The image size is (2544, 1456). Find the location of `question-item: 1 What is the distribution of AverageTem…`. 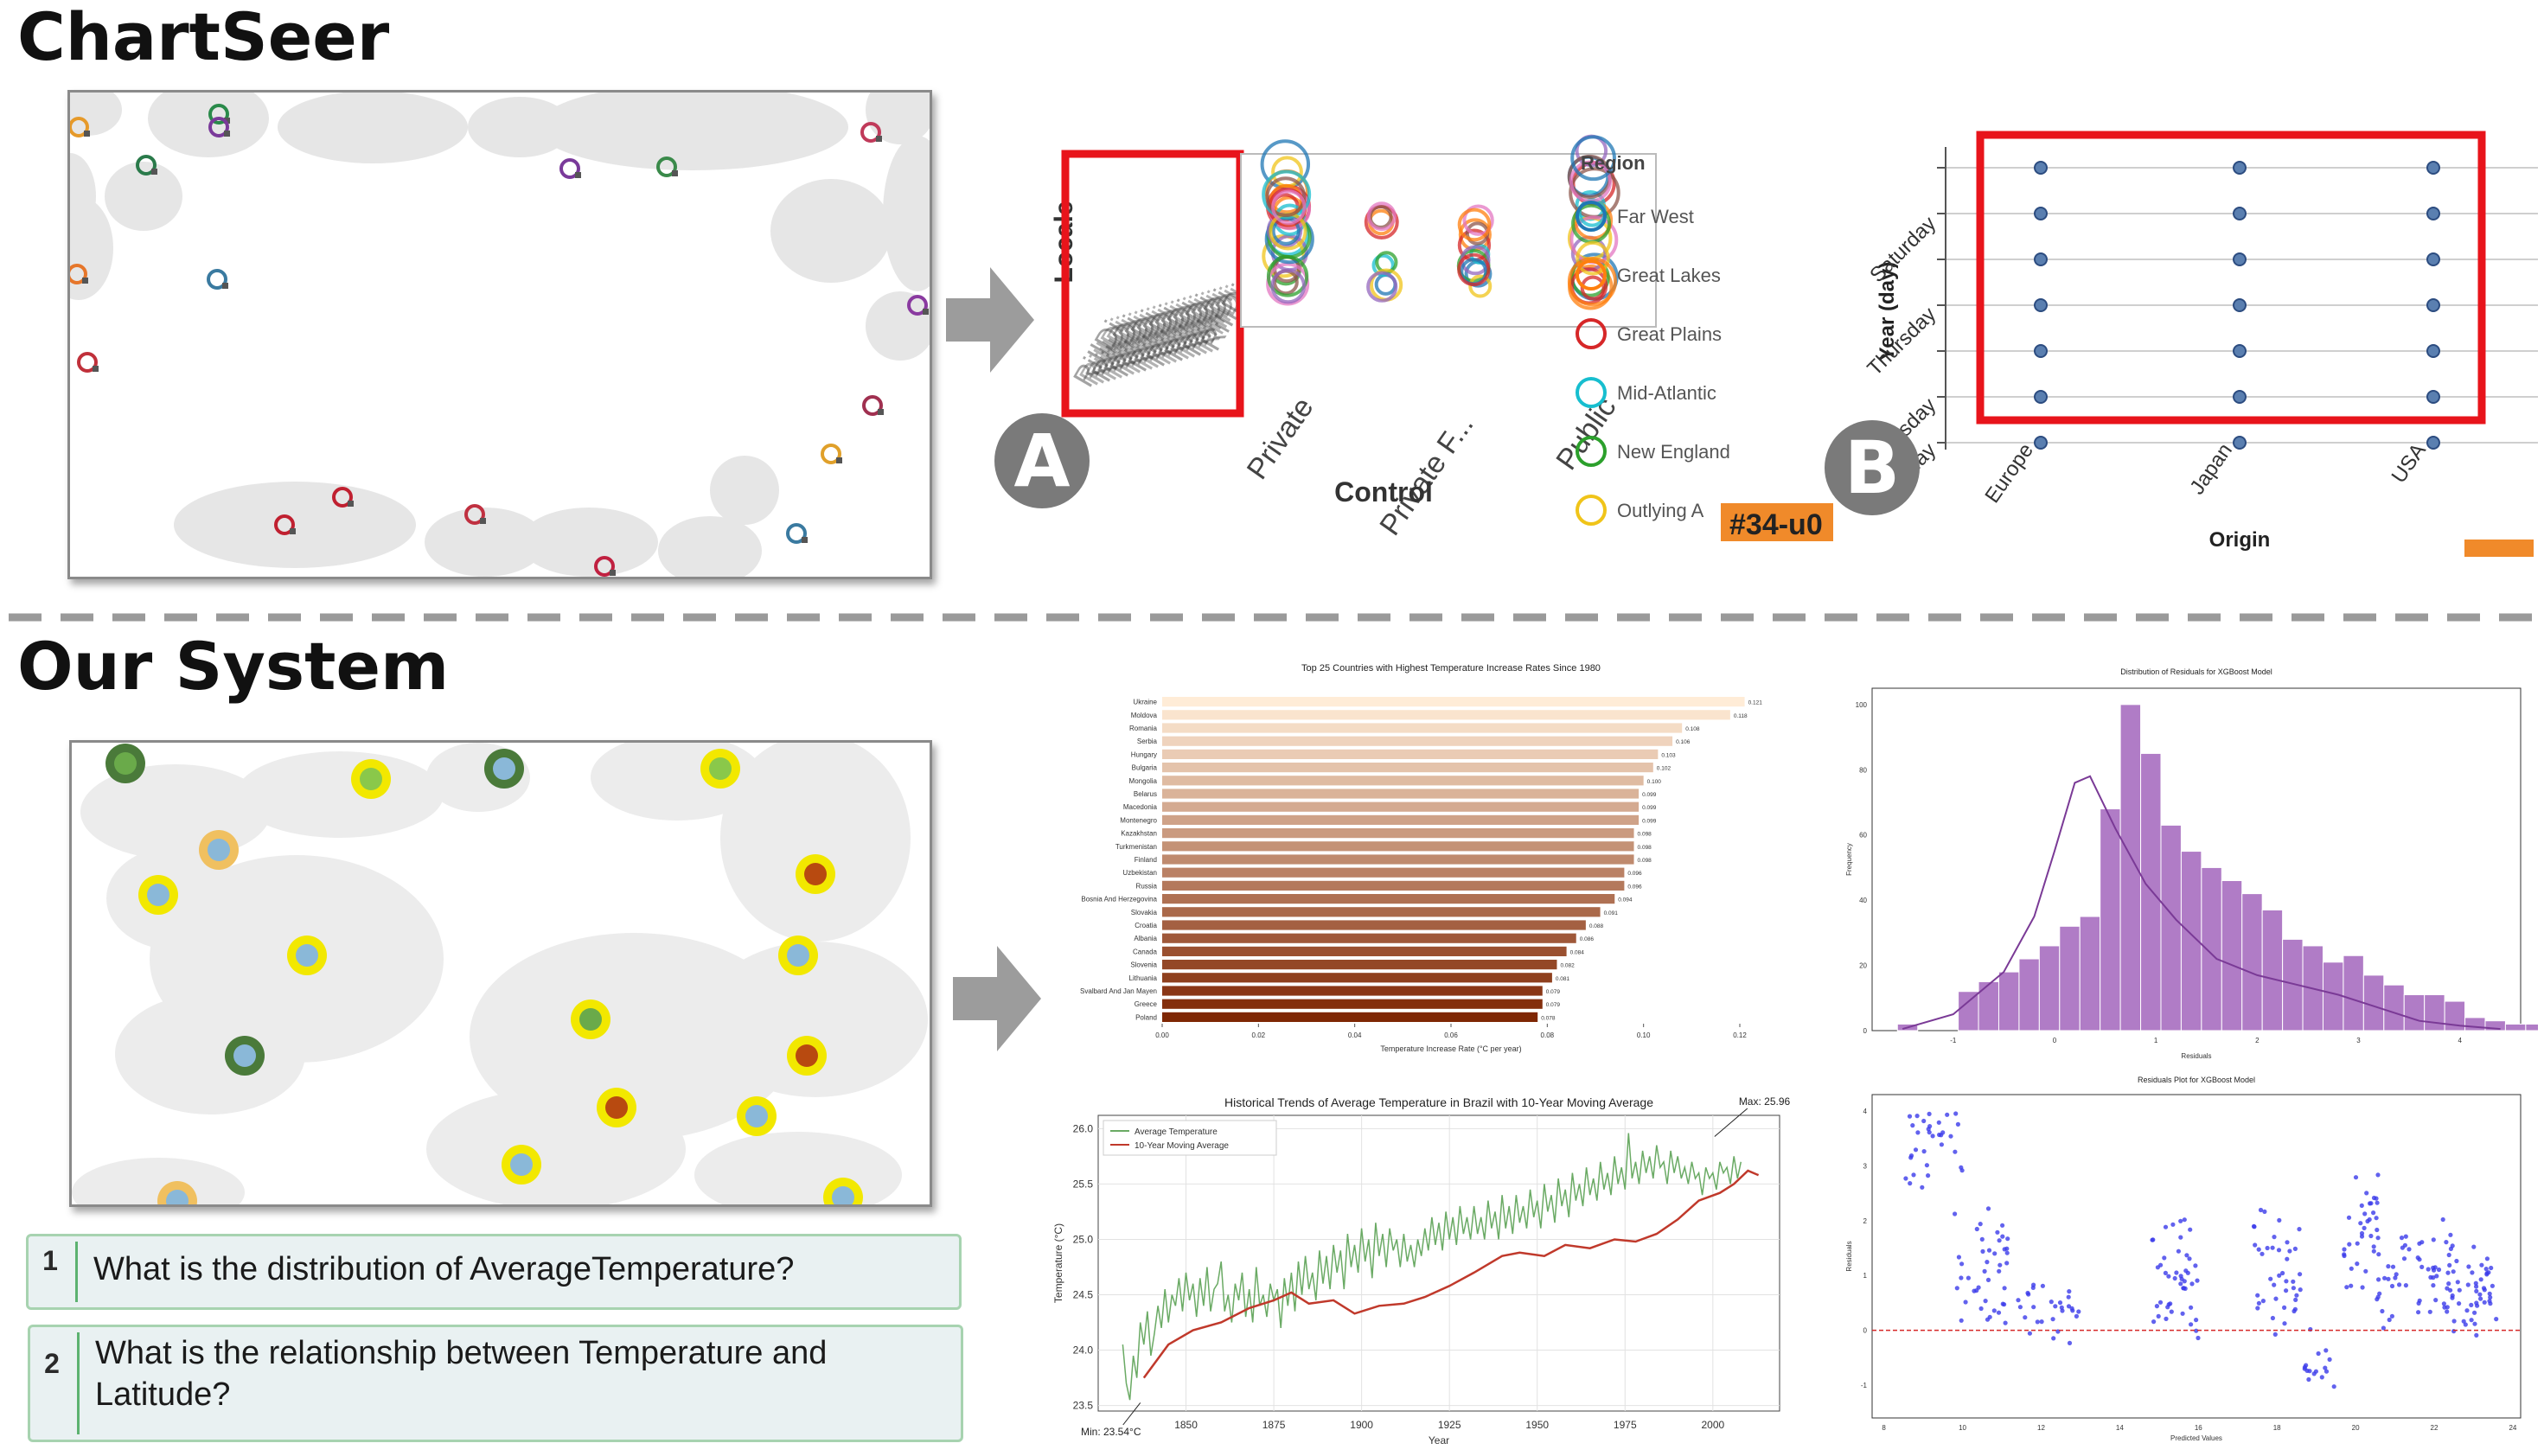

question-item: 1 What is the distribution of AverageTem… is located at coordinates (494, 1272).